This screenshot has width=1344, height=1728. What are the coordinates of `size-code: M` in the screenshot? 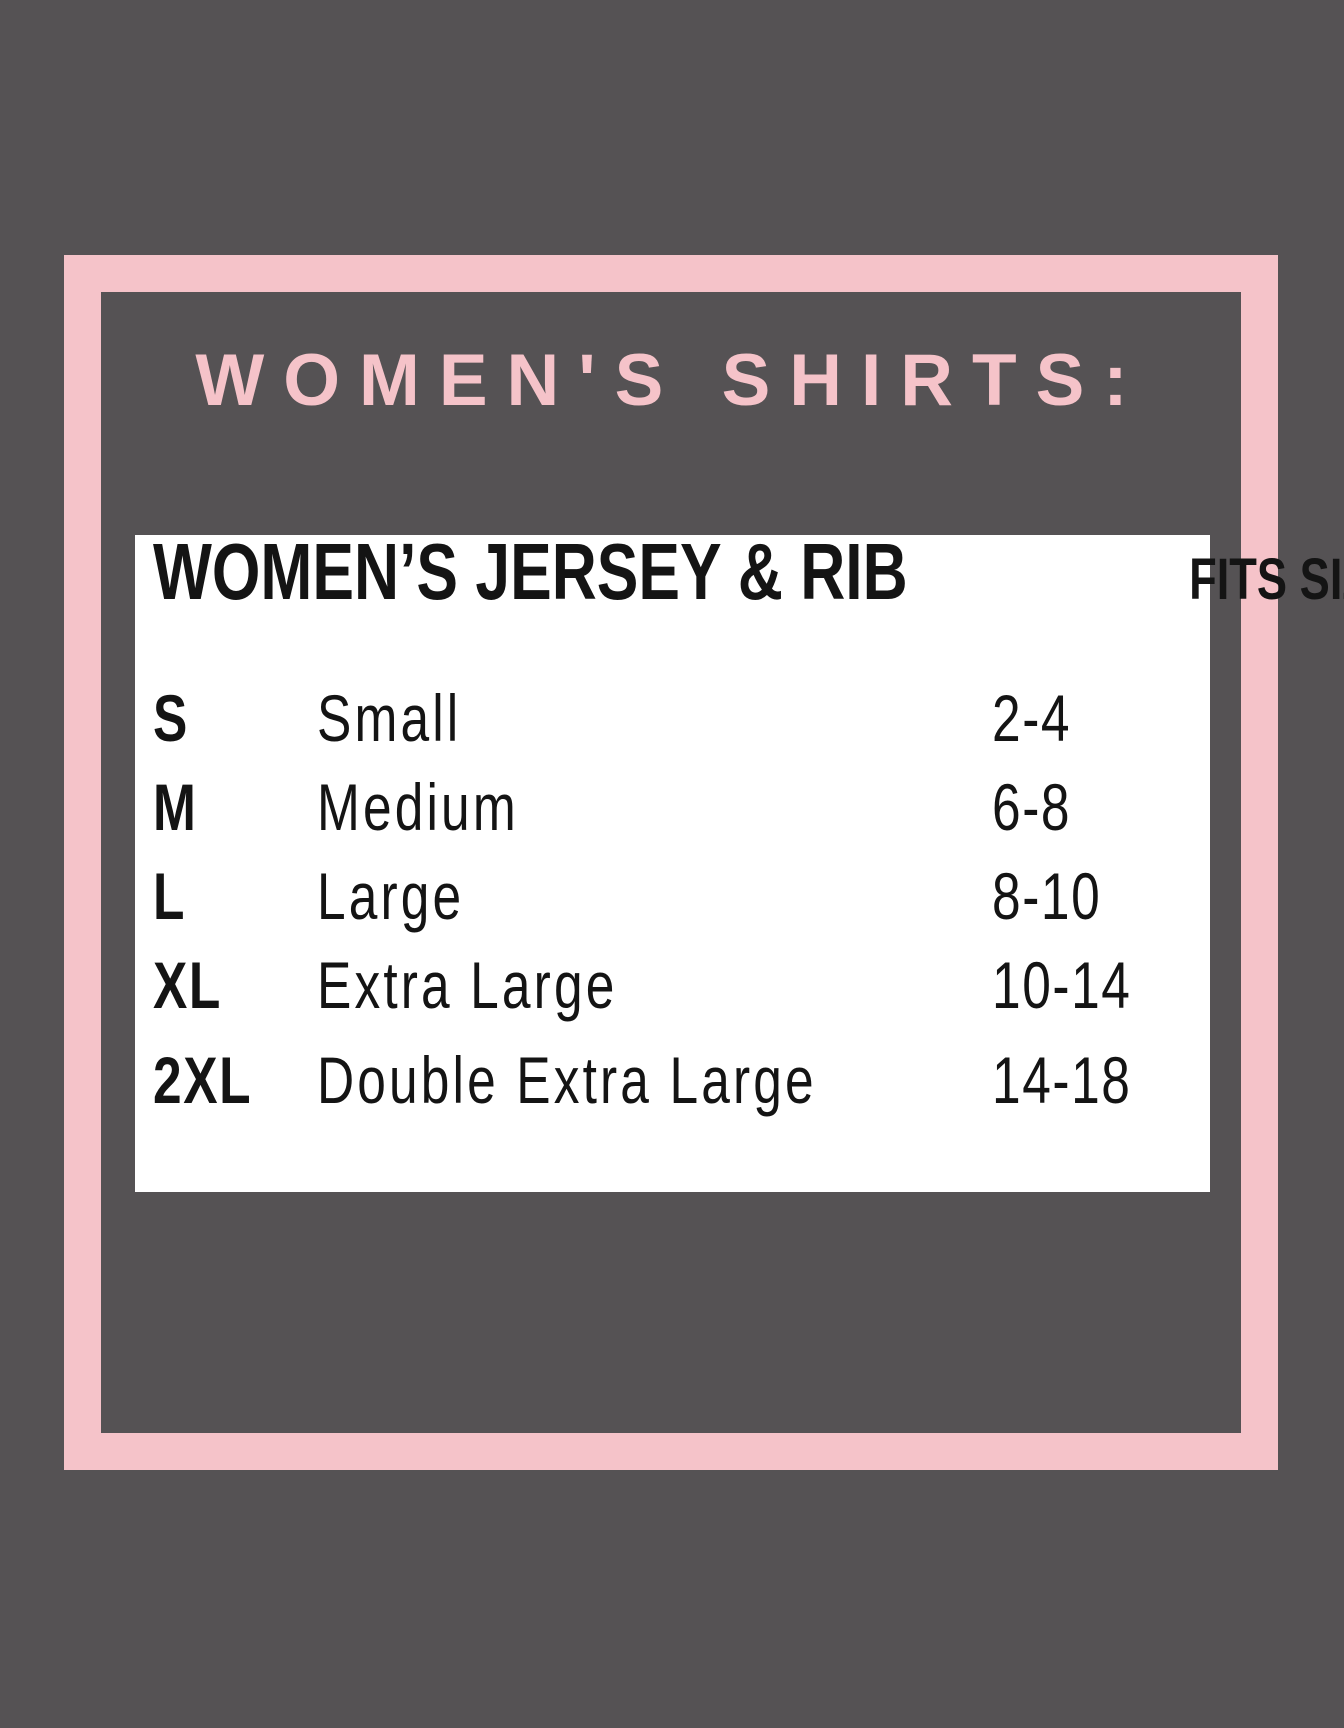 It's located at (175, 807).